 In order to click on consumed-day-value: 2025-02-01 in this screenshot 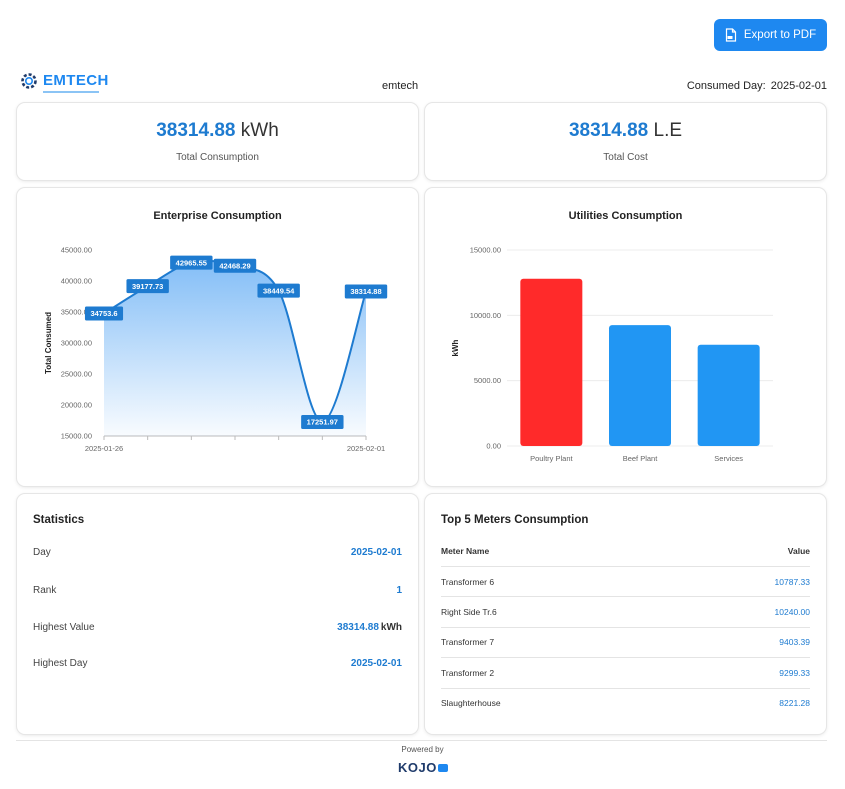, I will do `click(798, 86)`.